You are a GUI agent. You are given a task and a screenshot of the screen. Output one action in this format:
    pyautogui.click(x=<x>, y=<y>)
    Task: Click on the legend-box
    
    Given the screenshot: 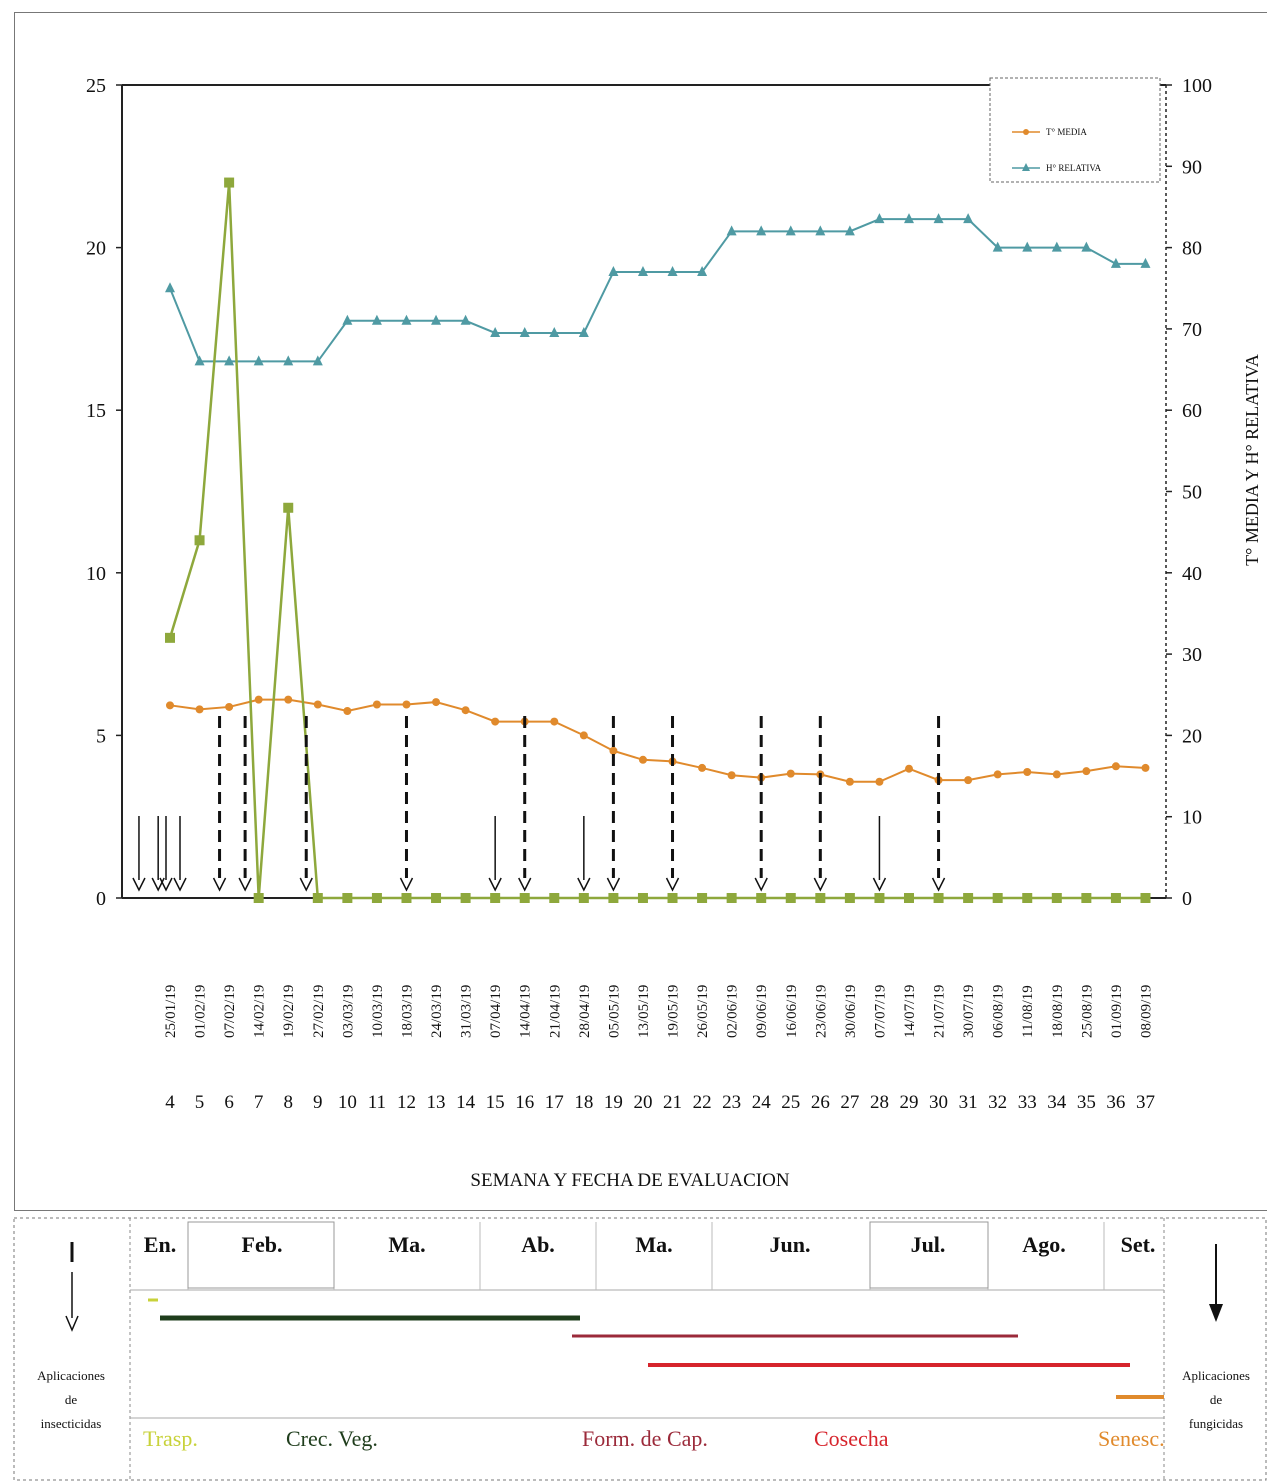 What is the action you would take?
    pyautogui.click(x=1075, y=130)
    